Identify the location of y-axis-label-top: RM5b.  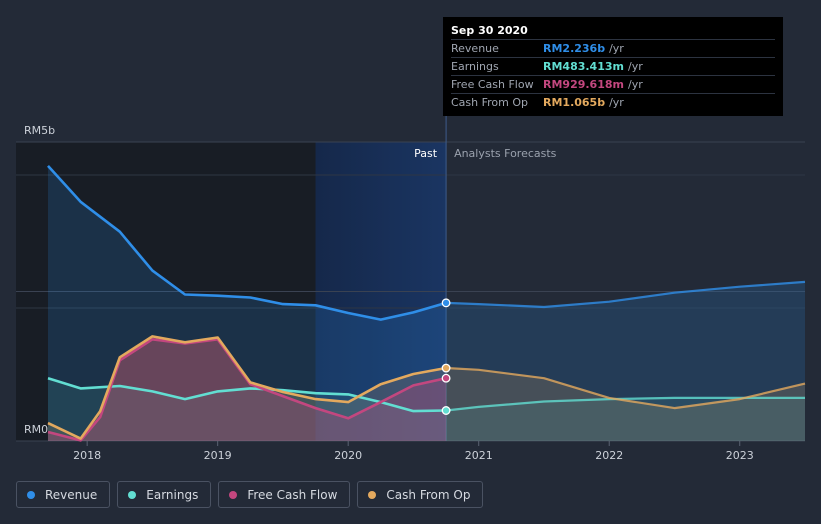
(39, 130).